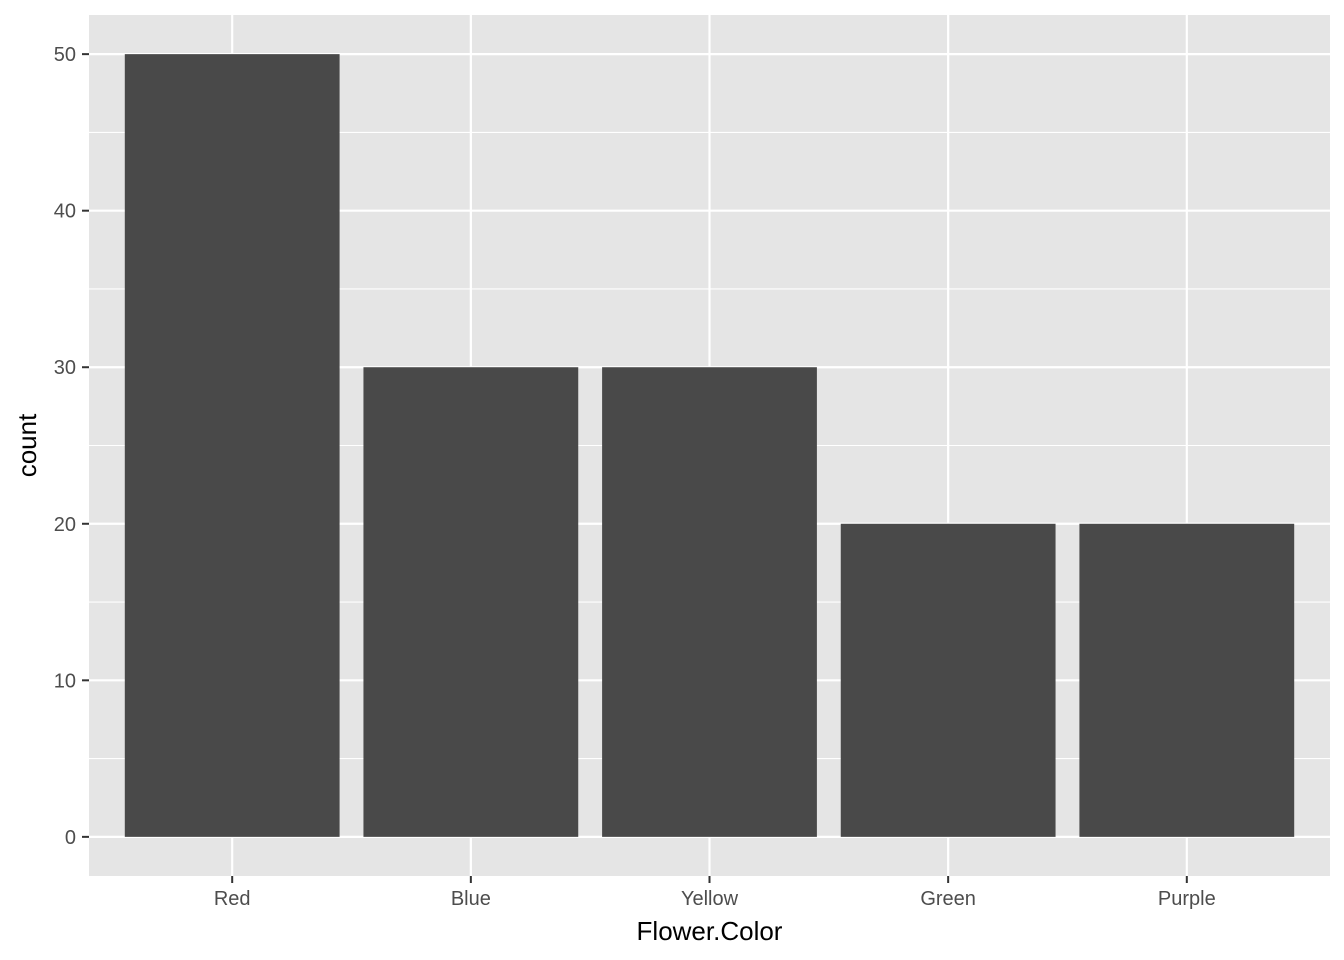  What do you see at coordinates (710, 931) in the screenshot?
I see `x-axis-title: Flower.Color` at bounding box center [710, 931].